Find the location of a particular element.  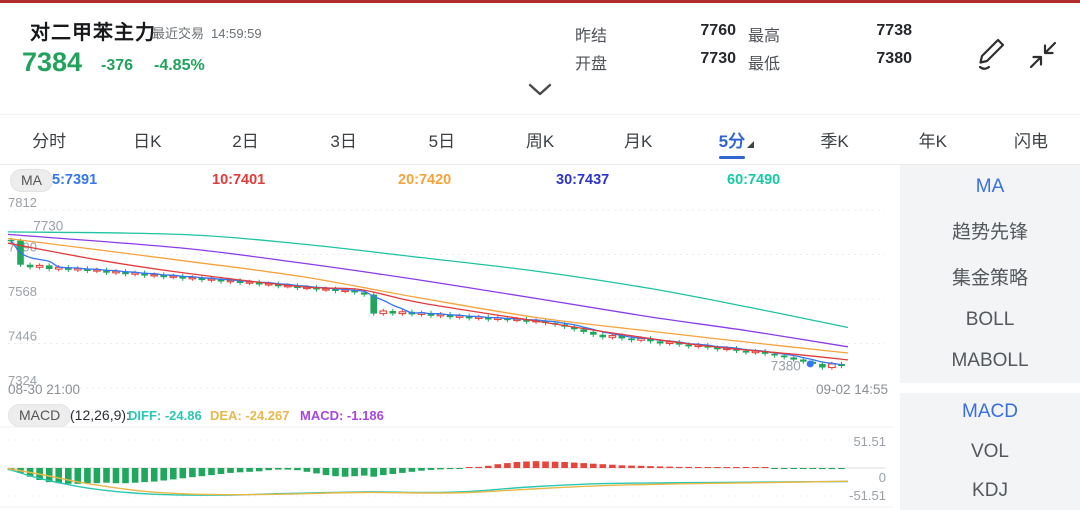

x-axis-end-label: 09-02 14:55 is located at coordinates (851, 389).